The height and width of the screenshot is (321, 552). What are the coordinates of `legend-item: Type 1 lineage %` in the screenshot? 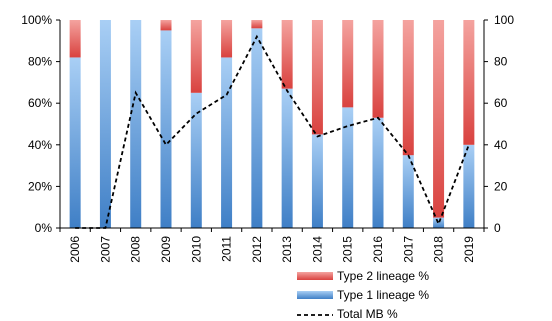 It's located at (363, 295).